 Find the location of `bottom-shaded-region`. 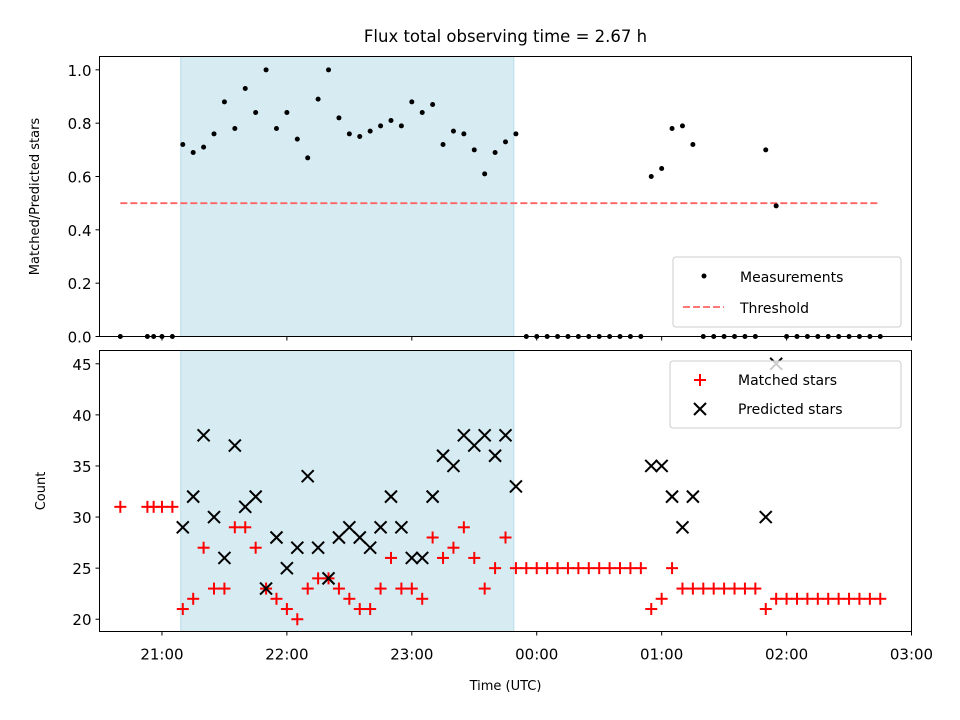

bottom-shaded-region is located at coordinates (347, 491).